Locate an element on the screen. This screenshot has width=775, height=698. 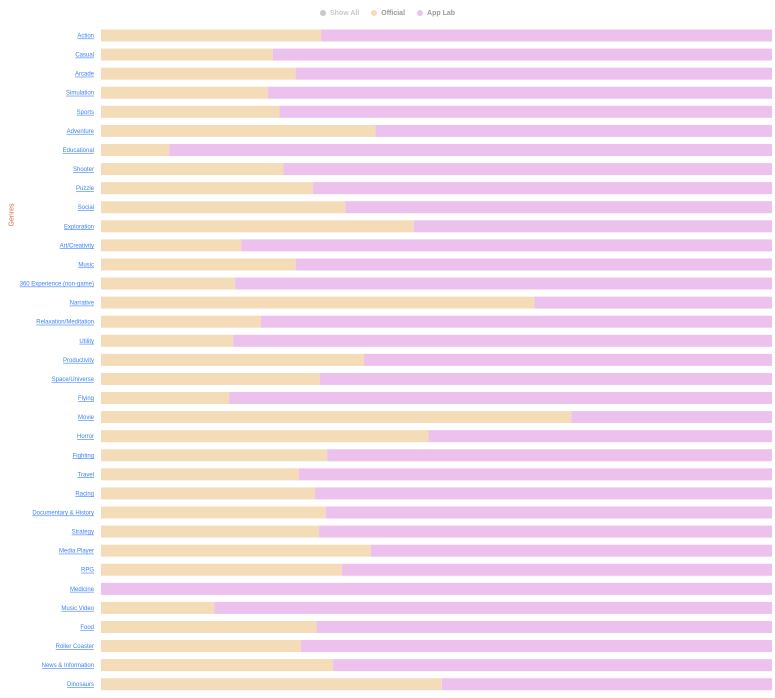
bar-app-lab-news-information is located at coordinates (552, 665).